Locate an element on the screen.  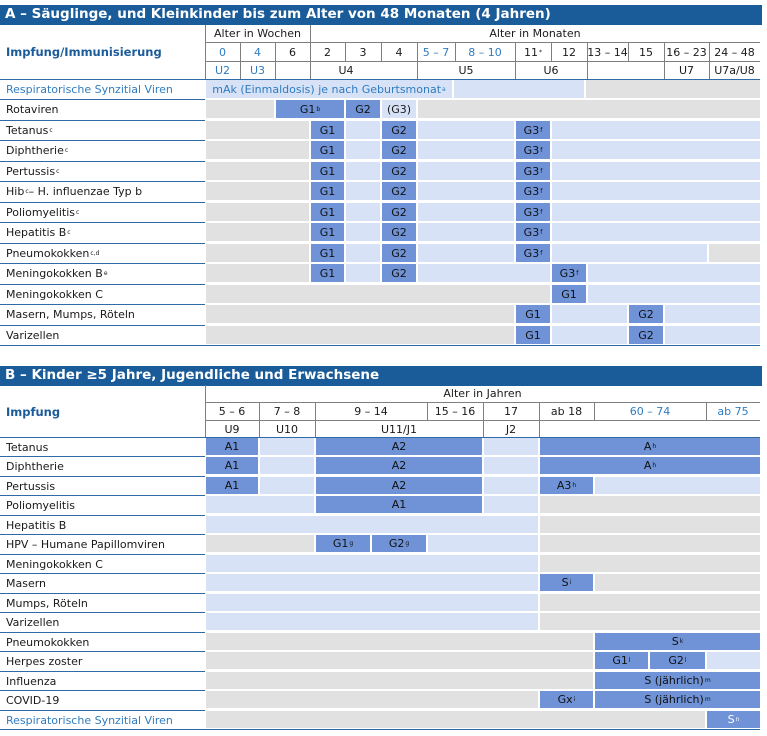
row-a-varizellen: Varizellen is located at coordinates (102, 335).